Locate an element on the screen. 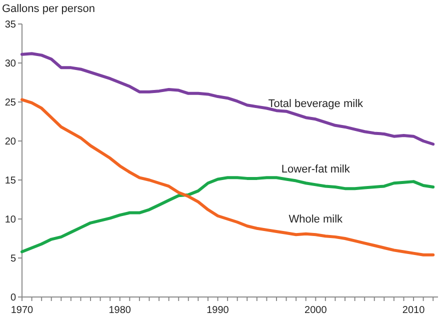 The image size is (444, 327). x-tick-label: 2000 is located at coordinates (316, 310).